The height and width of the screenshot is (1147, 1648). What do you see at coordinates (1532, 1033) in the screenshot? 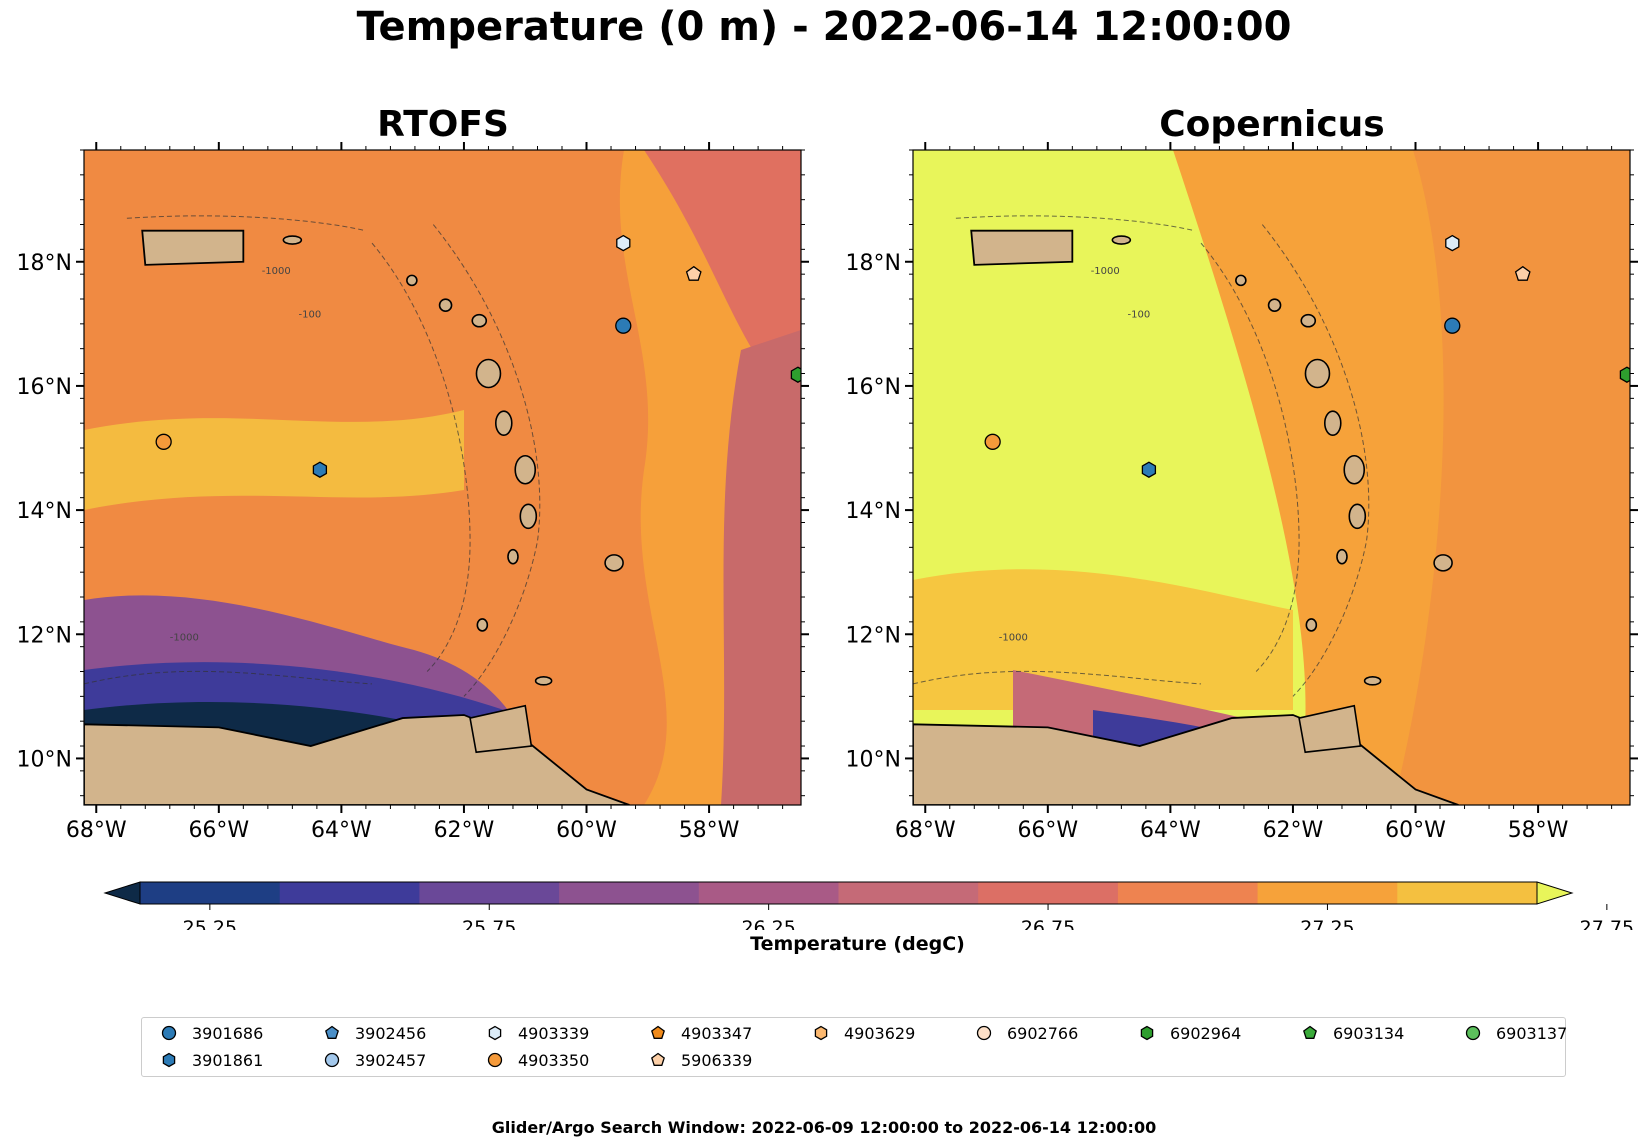
I see `legend-label: 6903137` at bounding box center [1532, 1033].